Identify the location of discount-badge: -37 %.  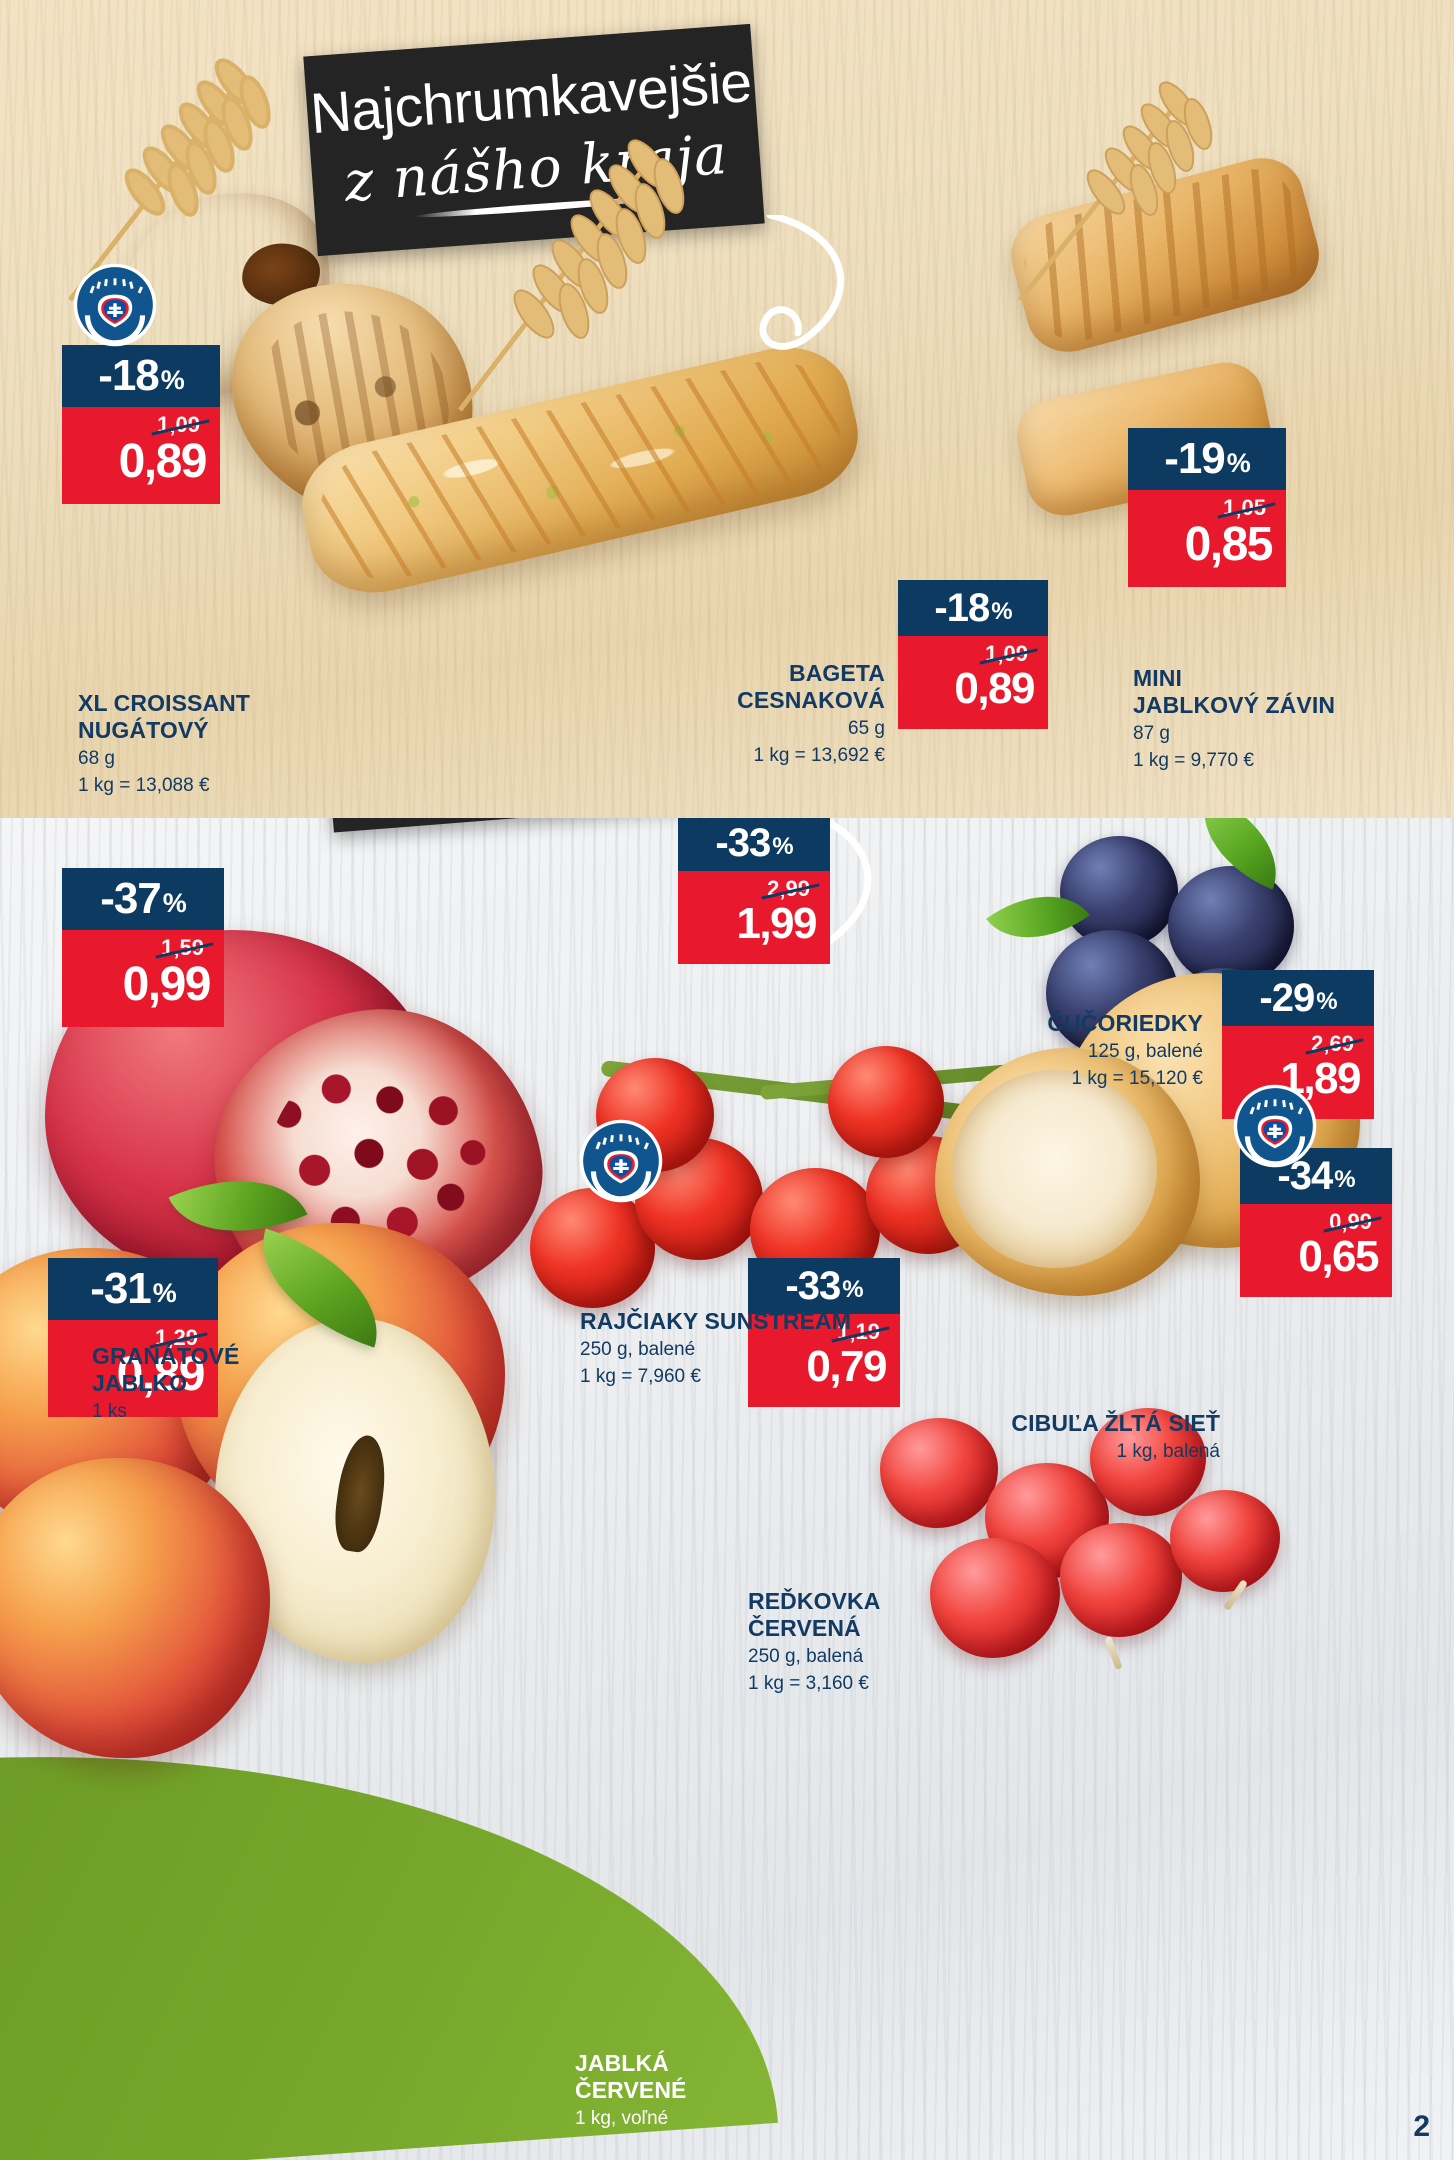
(143, 899).